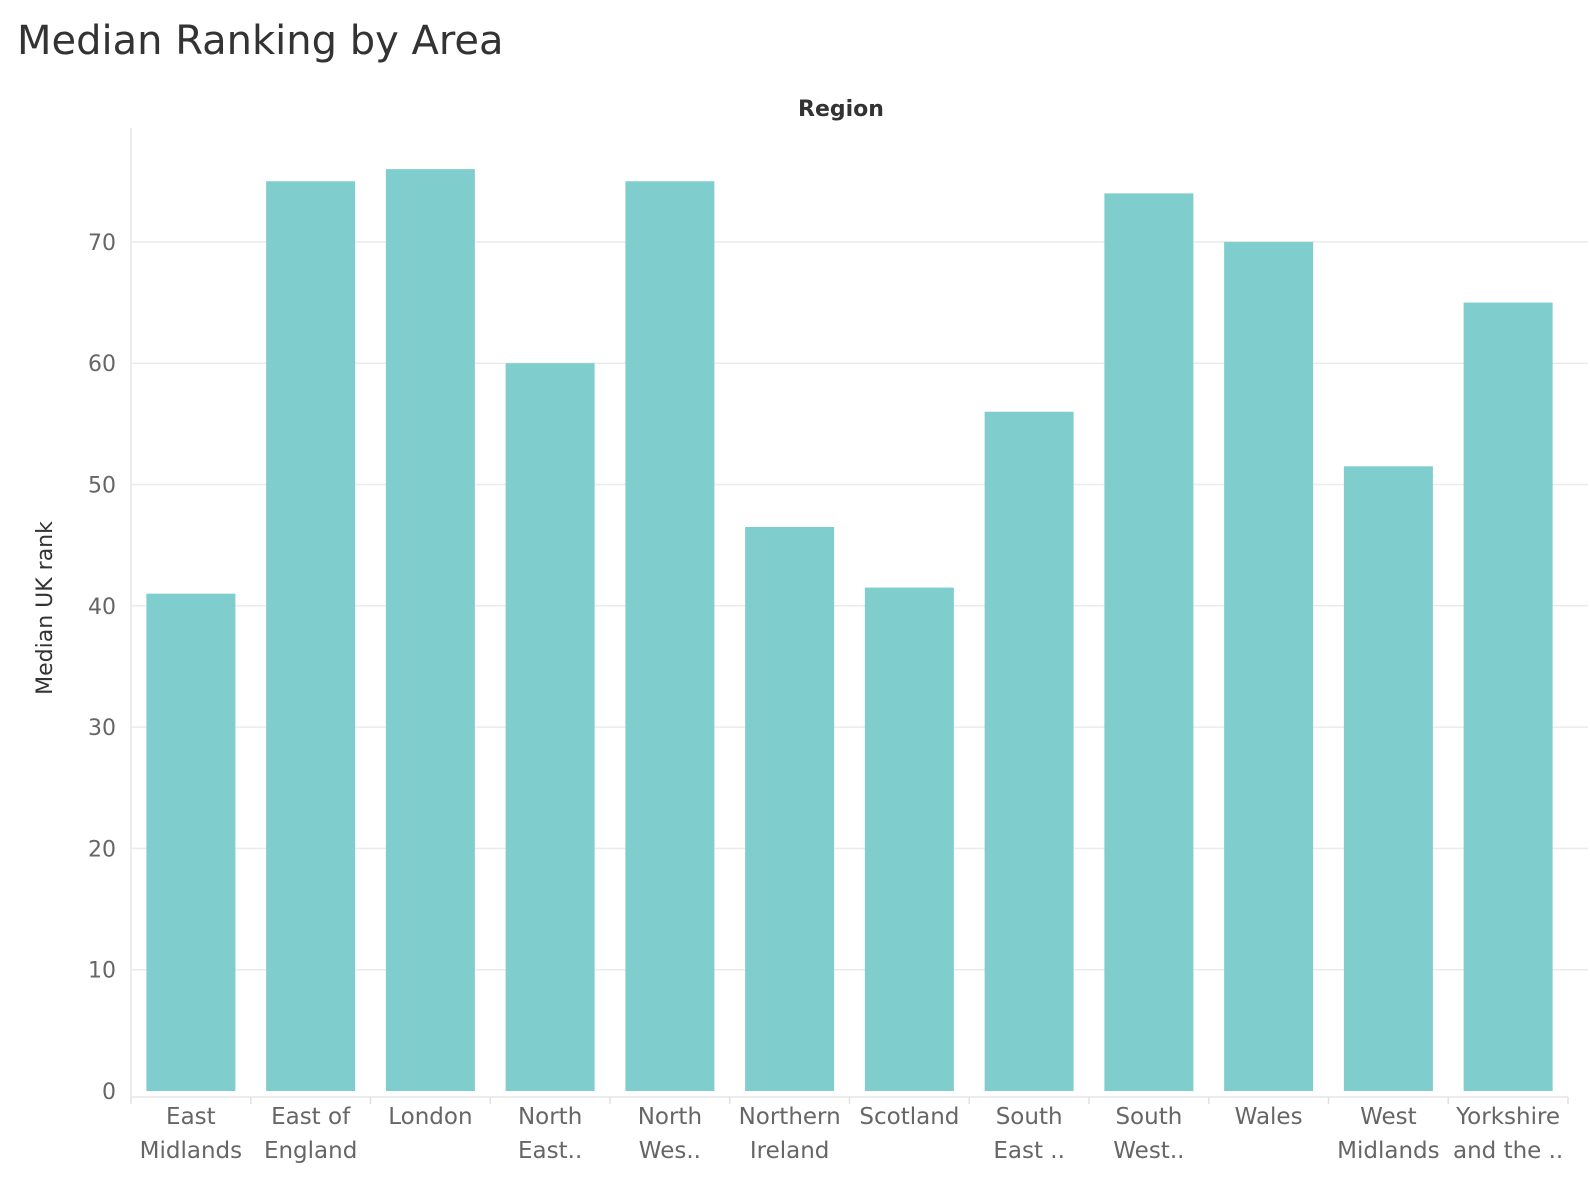 The height and width of the screenshot is (1200, 1590). Describe the element at coordinates (191, 1134) in the screenshot. I see `x-category-label: East Midlands` at that location.